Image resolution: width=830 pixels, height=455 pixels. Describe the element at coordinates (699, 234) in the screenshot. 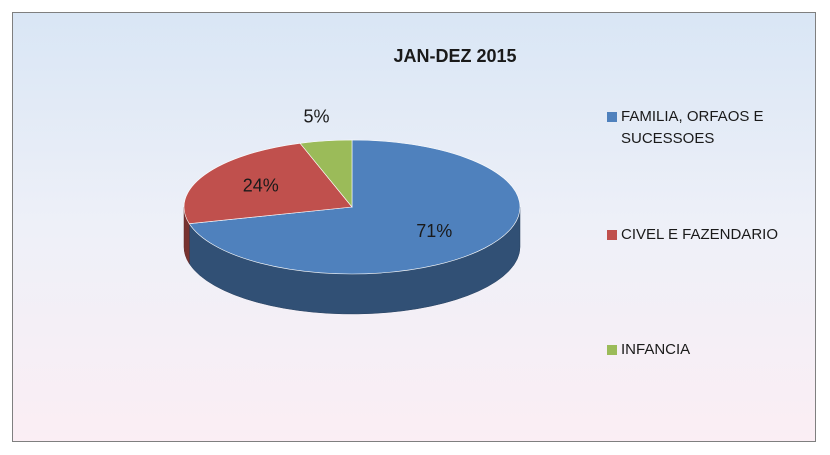

I see `legend-label: CIVEL E FAZENDARIO` at that location.